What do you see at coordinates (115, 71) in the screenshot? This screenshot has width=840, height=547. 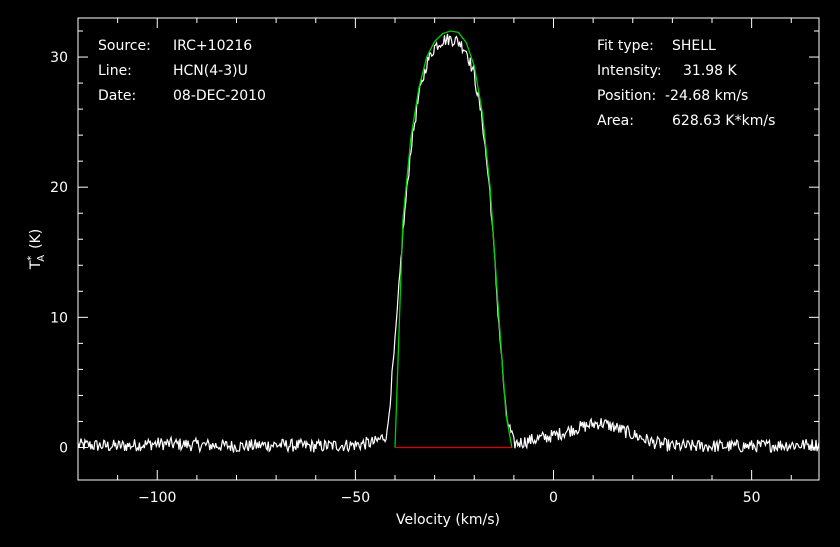 I see `line-label: Line:` at bounding box center [115, 71].